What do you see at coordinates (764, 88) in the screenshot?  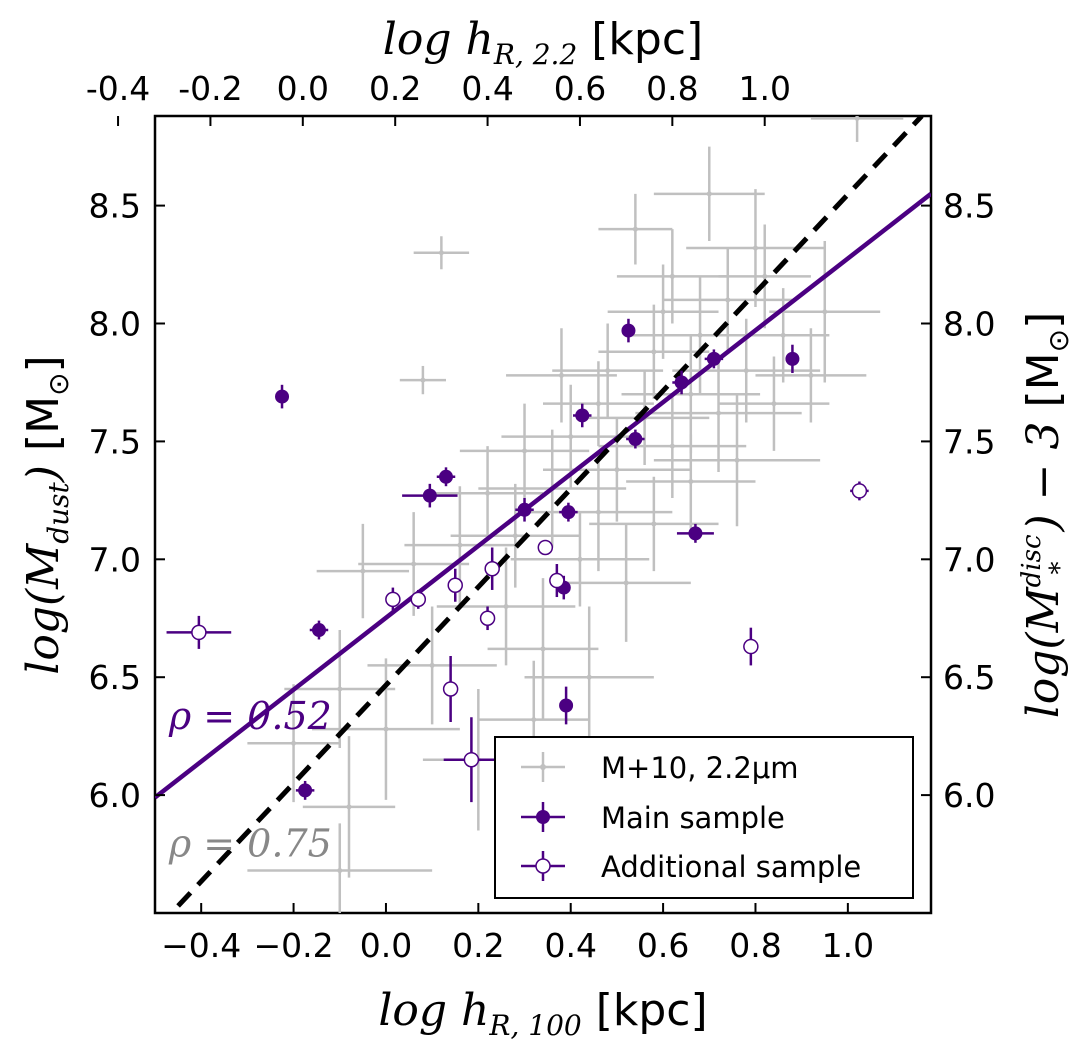 I see `x-tick-label-top: 1.0` at bounding box center [764, 88].